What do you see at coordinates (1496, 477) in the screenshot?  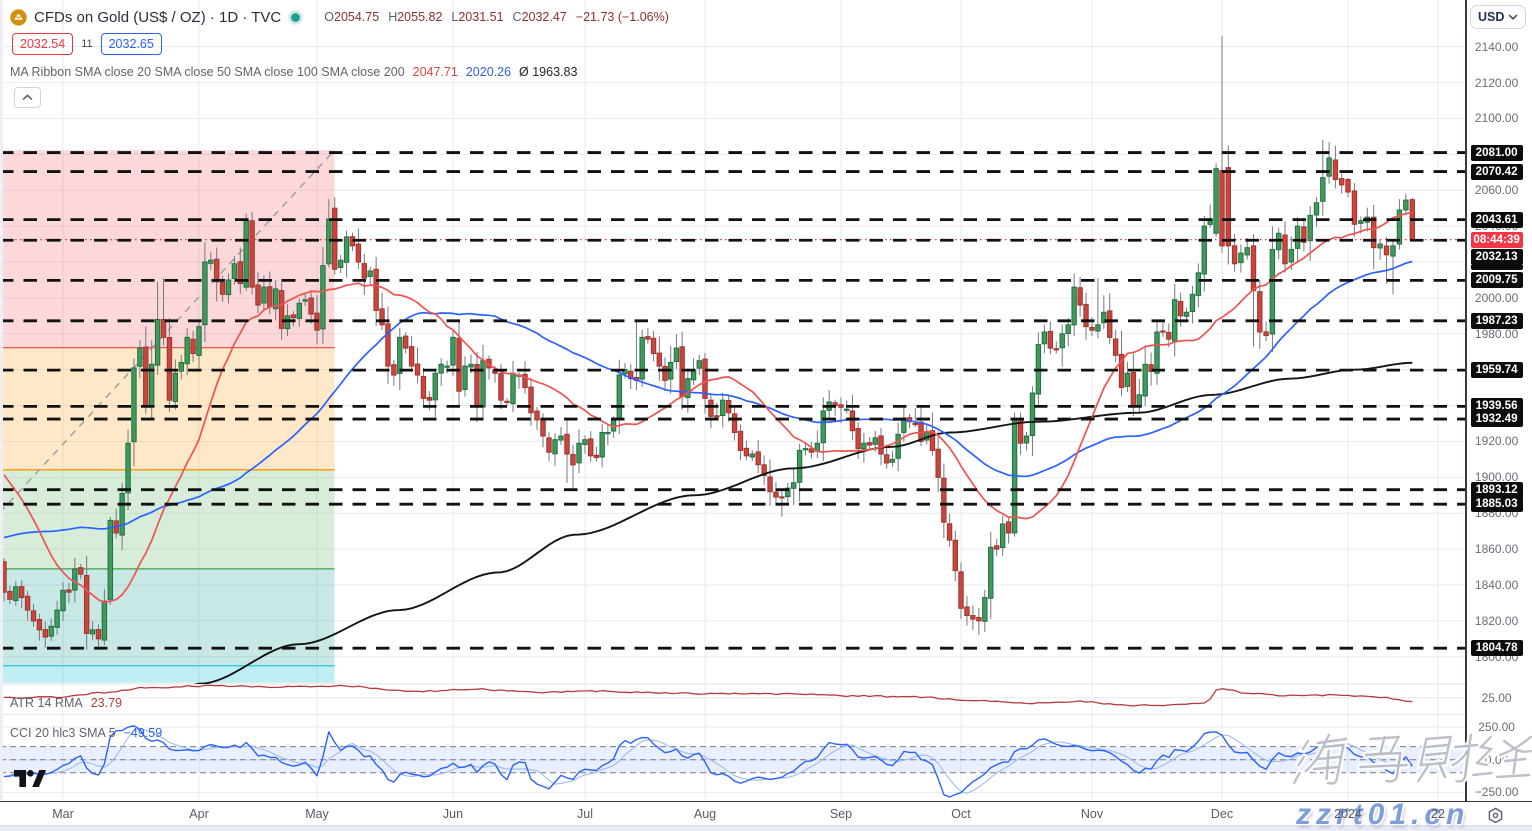 I see `price-scale-label: 1900.00` at bounding box center [1496, 477].